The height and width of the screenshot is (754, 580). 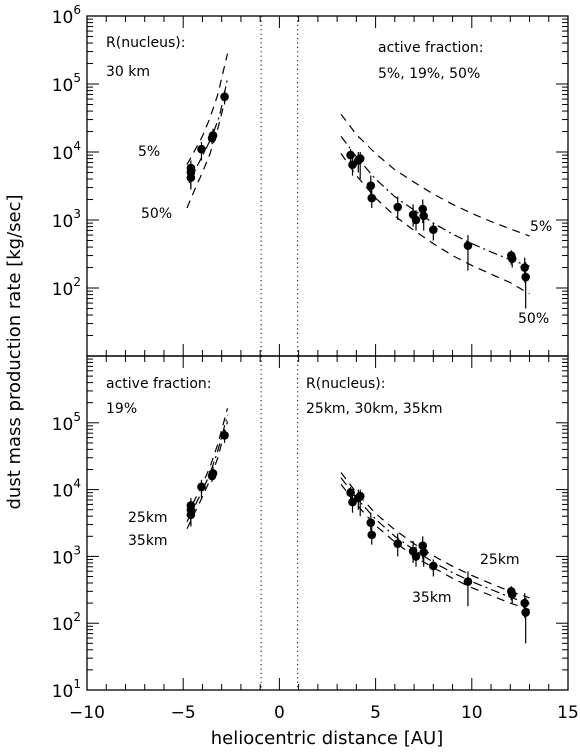 What do you see at coordinates (541, 227) in the screenshot?
I see `curve-label-5-outbound: 5%` at bounding box center [541, 227].